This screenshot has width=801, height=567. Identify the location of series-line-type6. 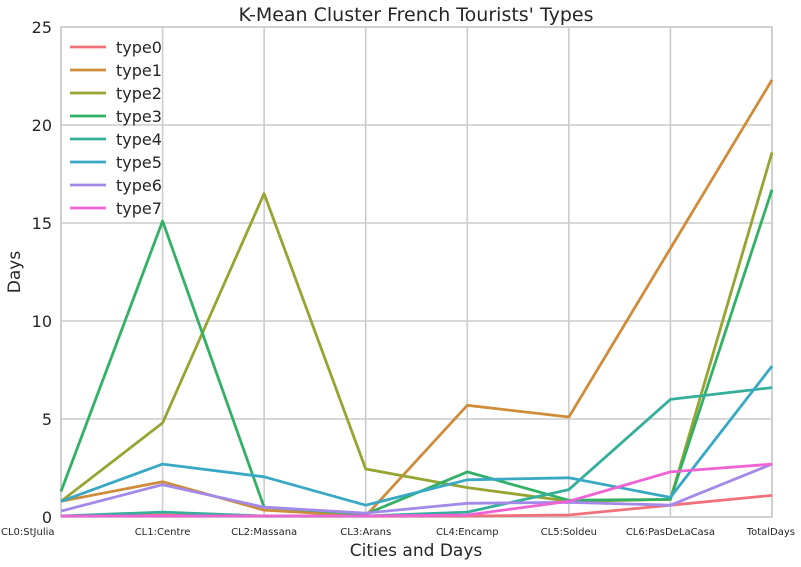
(416, 488).